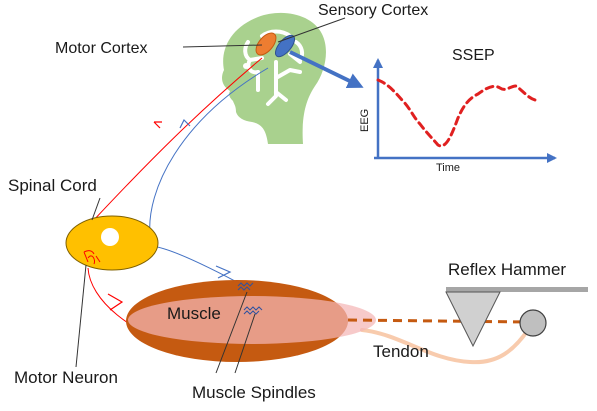  I want to click on motor-cortex-shape, so click(266, 44).